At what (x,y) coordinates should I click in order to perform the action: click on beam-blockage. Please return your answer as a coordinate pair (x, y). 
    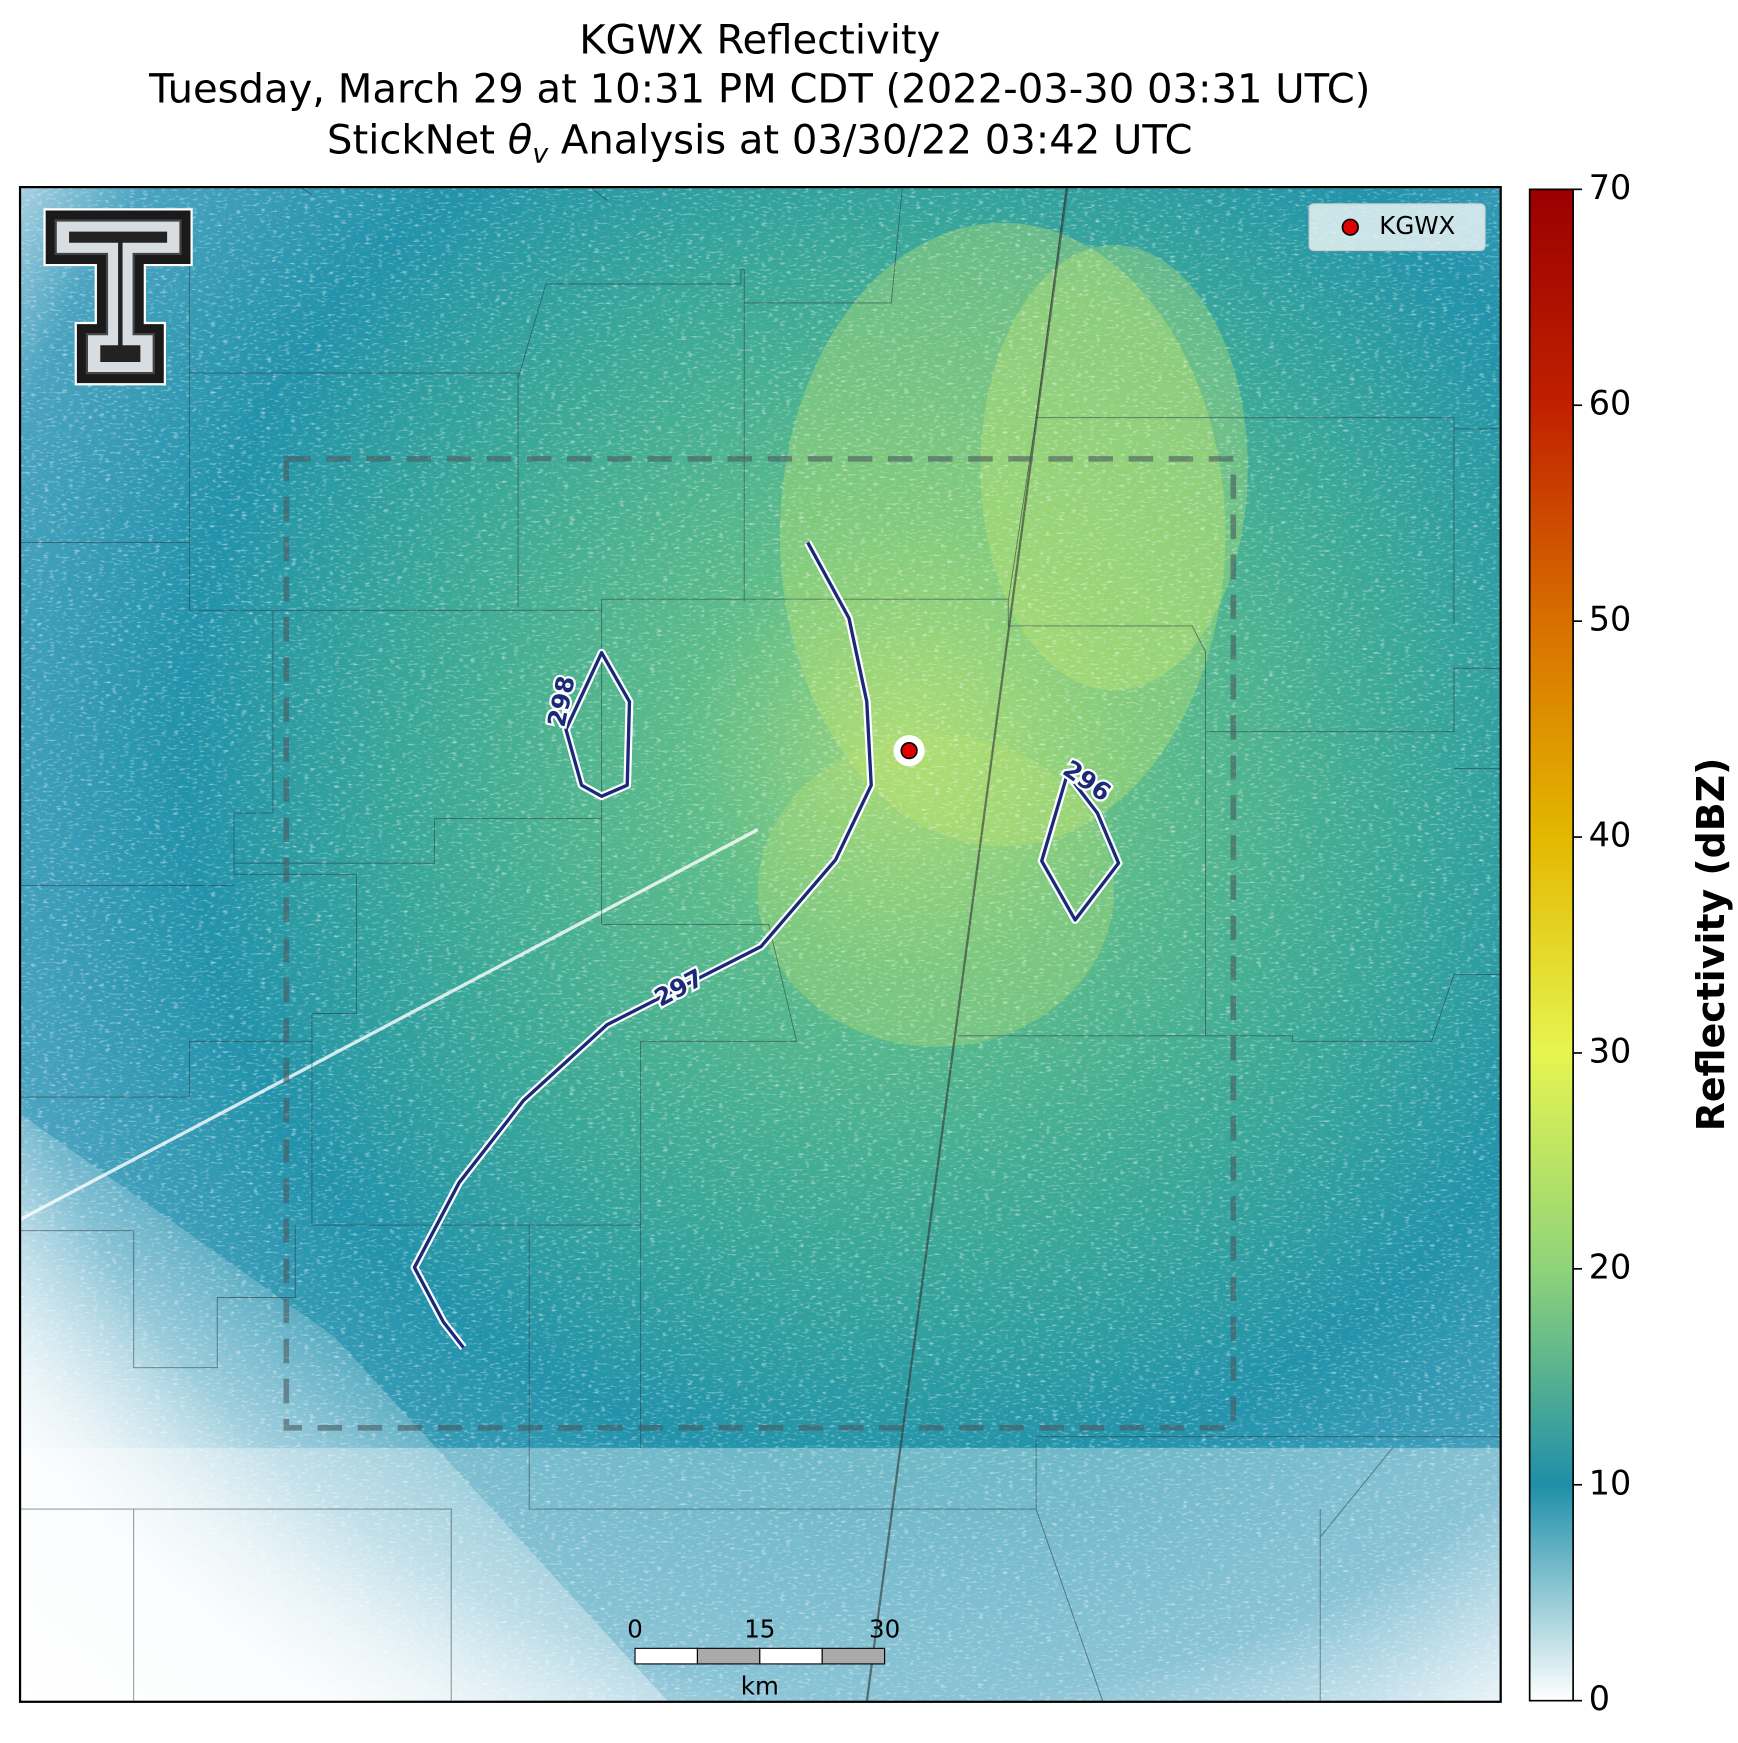
    Looking at the image, I should click on (389, 1025).